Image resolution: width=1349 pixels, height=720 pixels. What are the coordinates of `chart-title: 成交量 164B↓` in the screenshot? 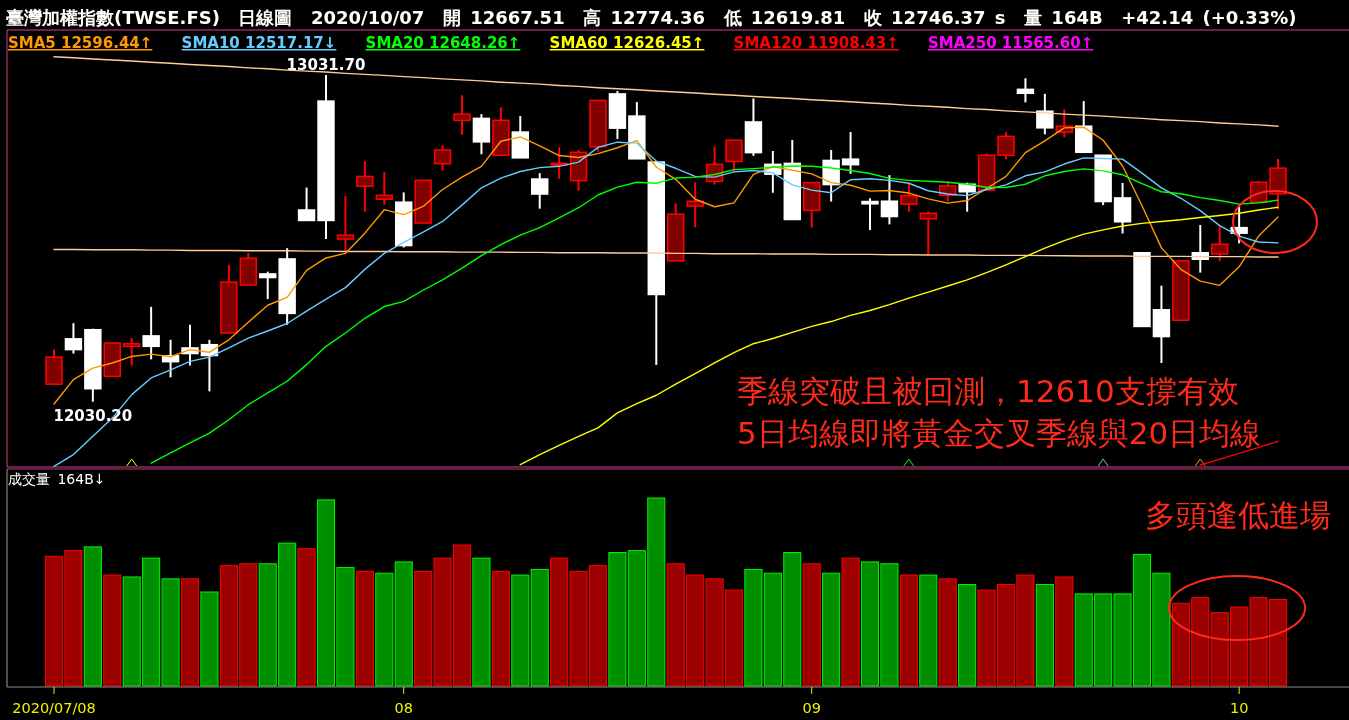 It's located at (57, 479).